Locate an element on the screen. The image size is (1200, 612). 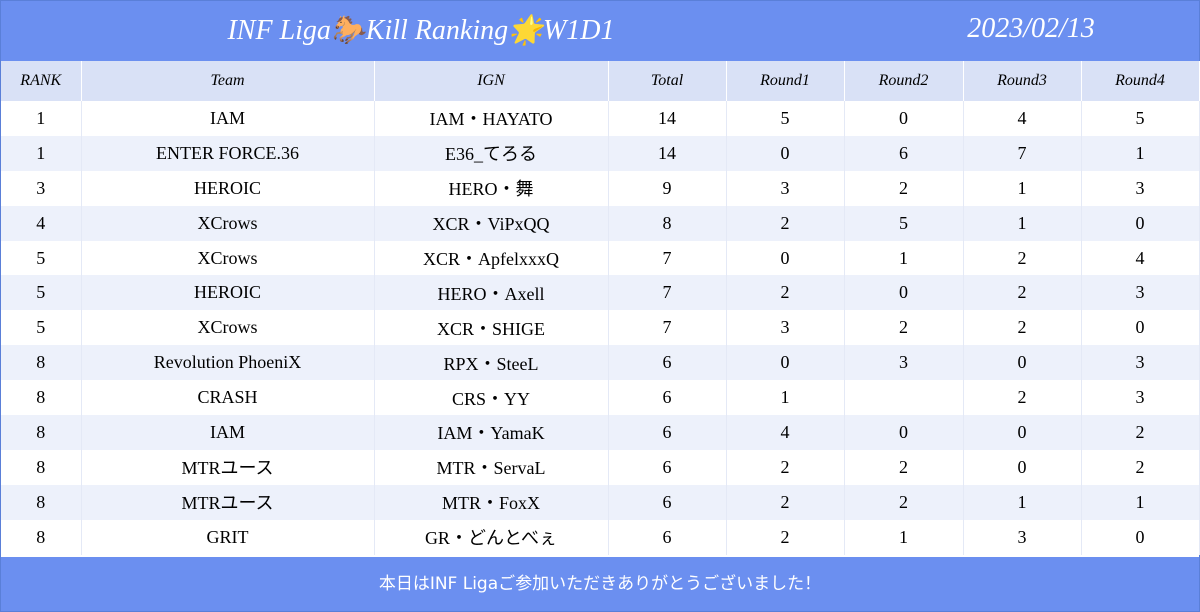
date: 2023/02/13 is located at coordinates (1031, 28).